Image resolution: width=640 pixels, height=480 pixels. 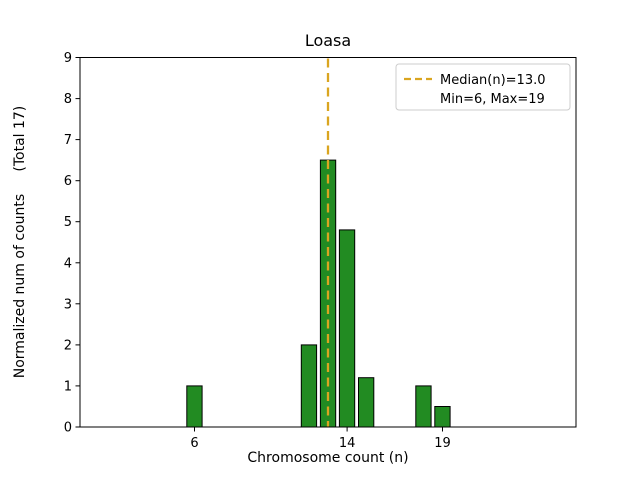 What do you see at coordinates (442, 443) in the screenshot?
I see `x-tick-label: 19` at bounding box center [442, 443].